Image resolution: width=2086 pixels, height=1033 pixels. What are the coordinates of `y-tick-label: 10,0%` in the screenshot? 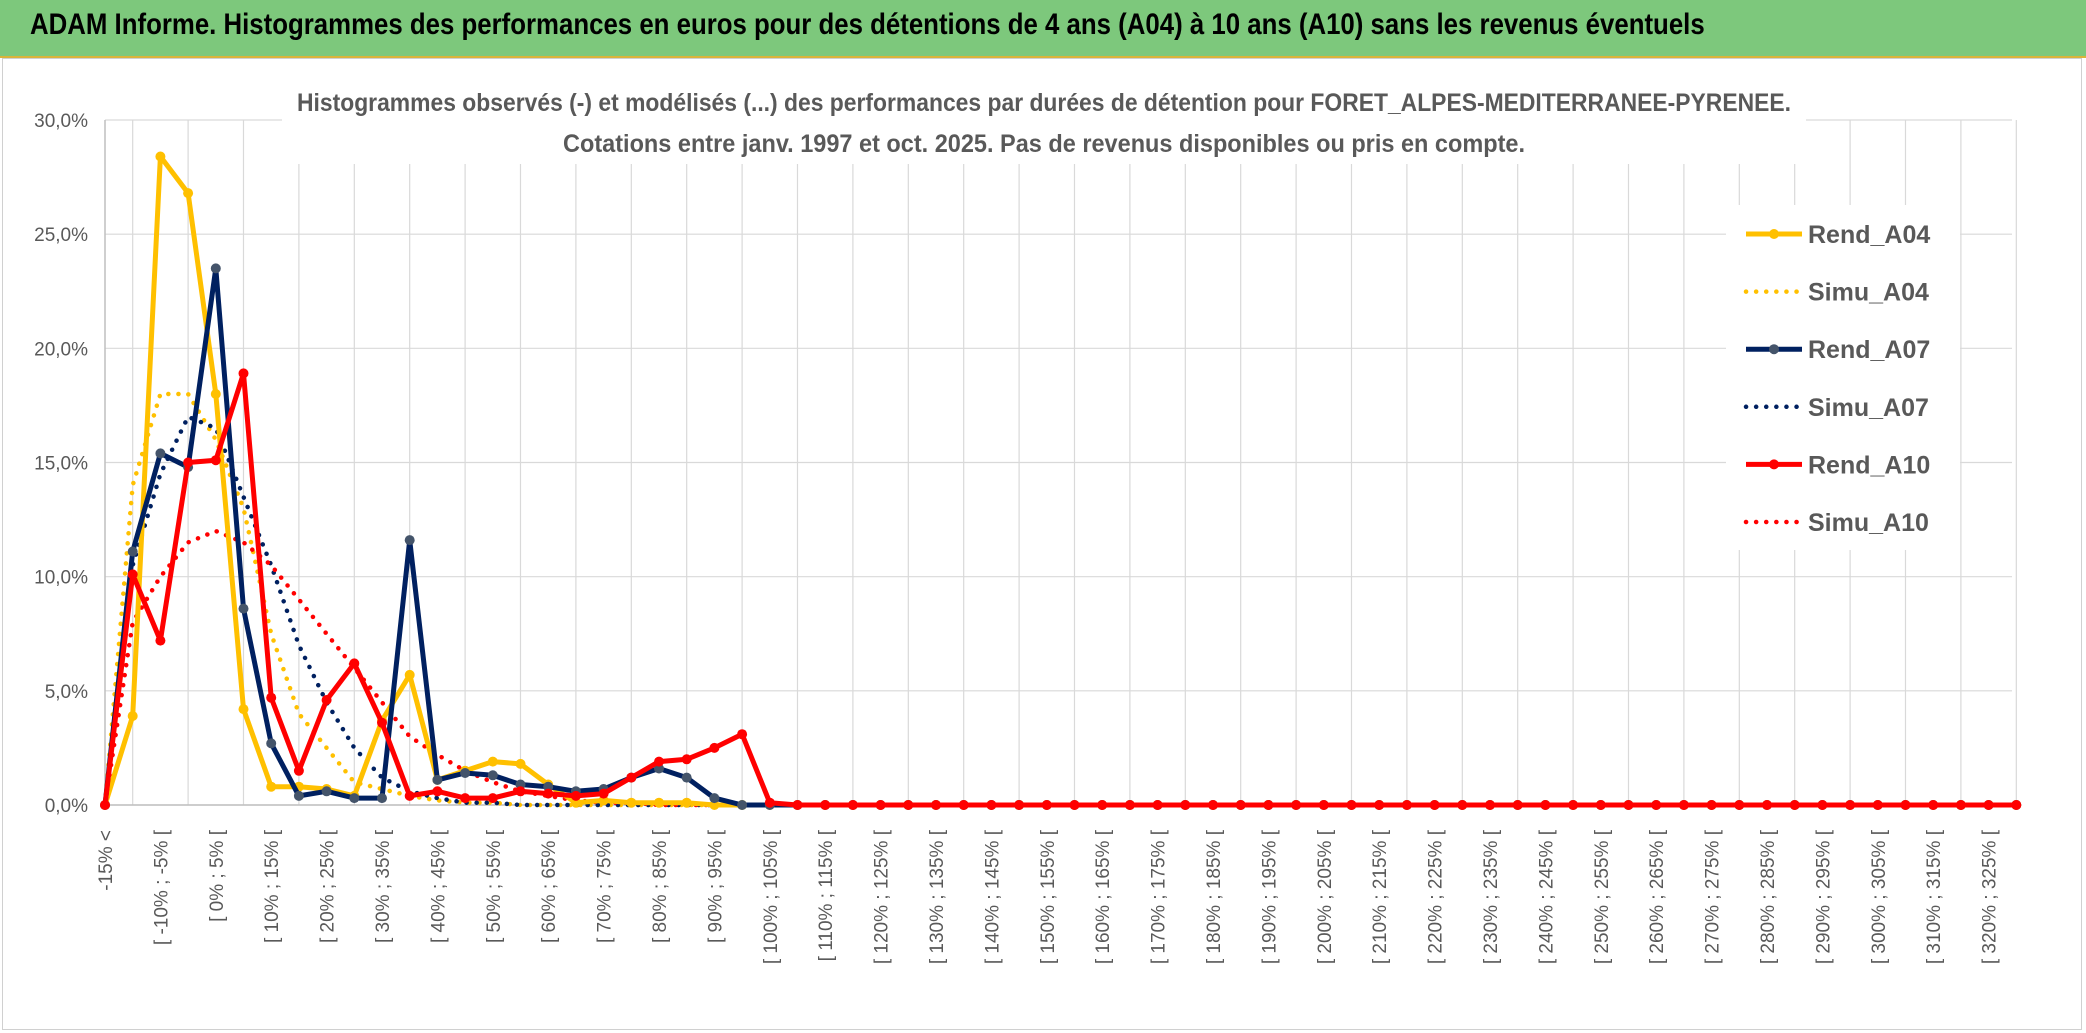 It's located at (61, 578).